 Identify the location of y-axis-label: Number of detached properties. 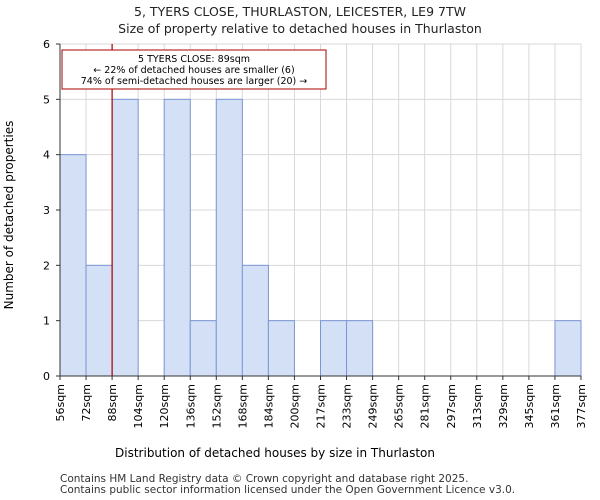
(9, 215).